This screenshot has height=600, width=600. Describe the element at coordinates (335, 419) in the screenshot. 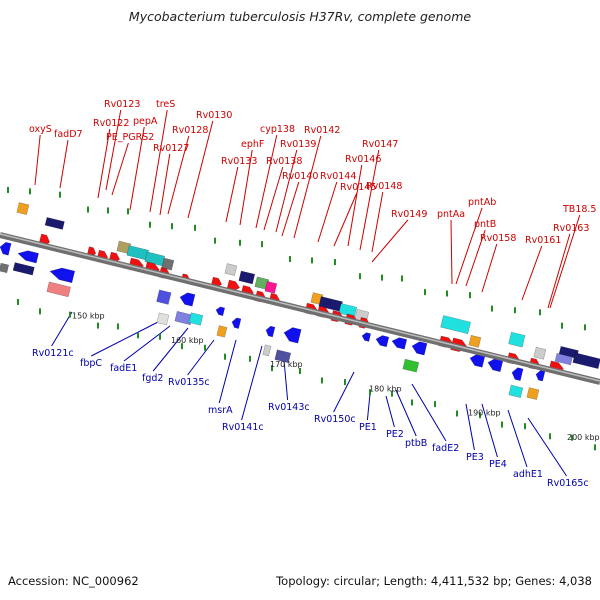

I see `gene-label-Rv0150c: Rv0150c` at that location.